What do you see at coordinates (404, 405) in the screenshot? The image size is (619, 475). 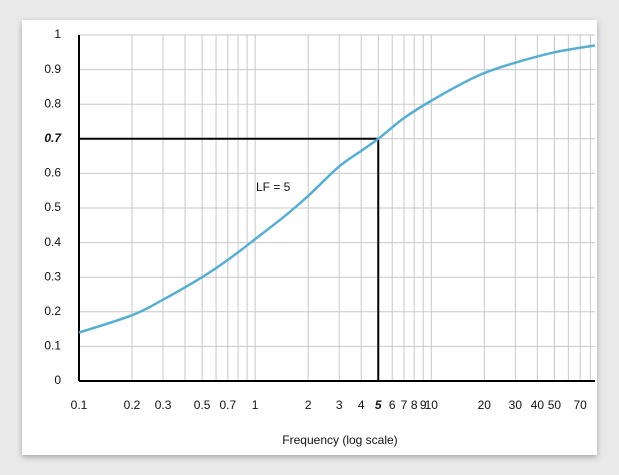 I see `x-tick-label: 7` at bounding box center [404, 405].